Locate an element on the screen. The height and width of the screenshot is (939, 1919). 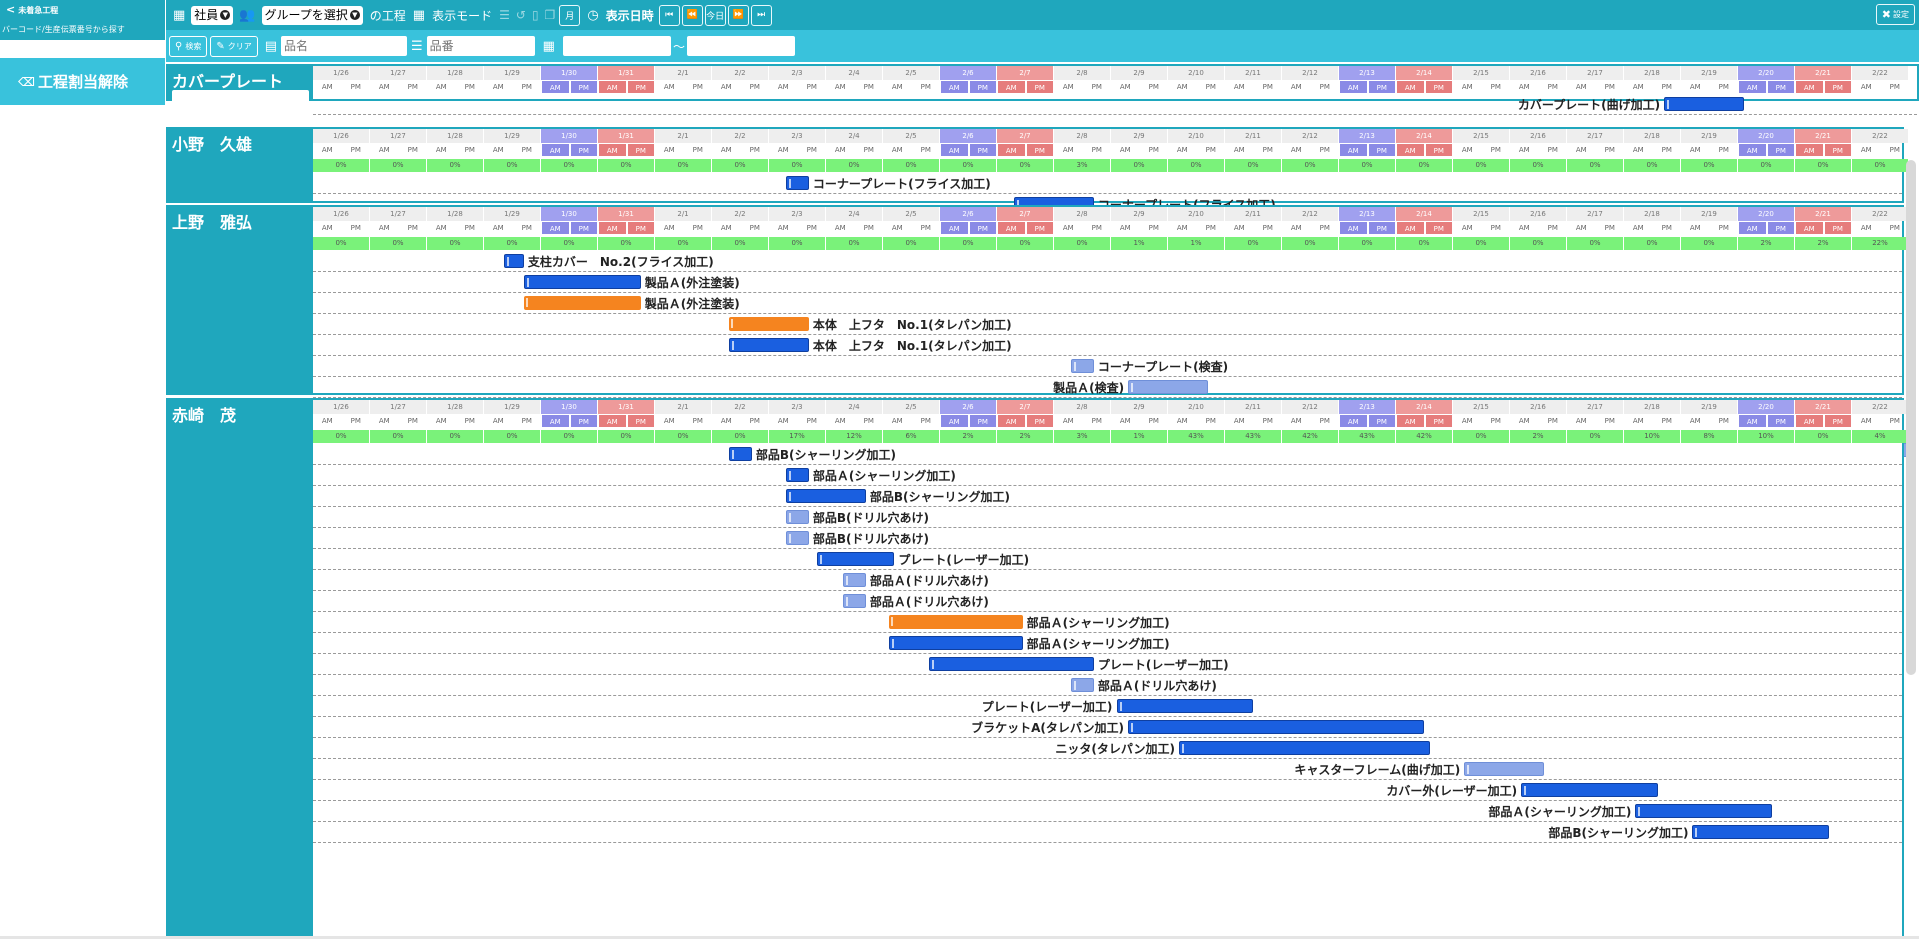
settings-button: ✖ 設定 is located at coordinates (1895, 14).